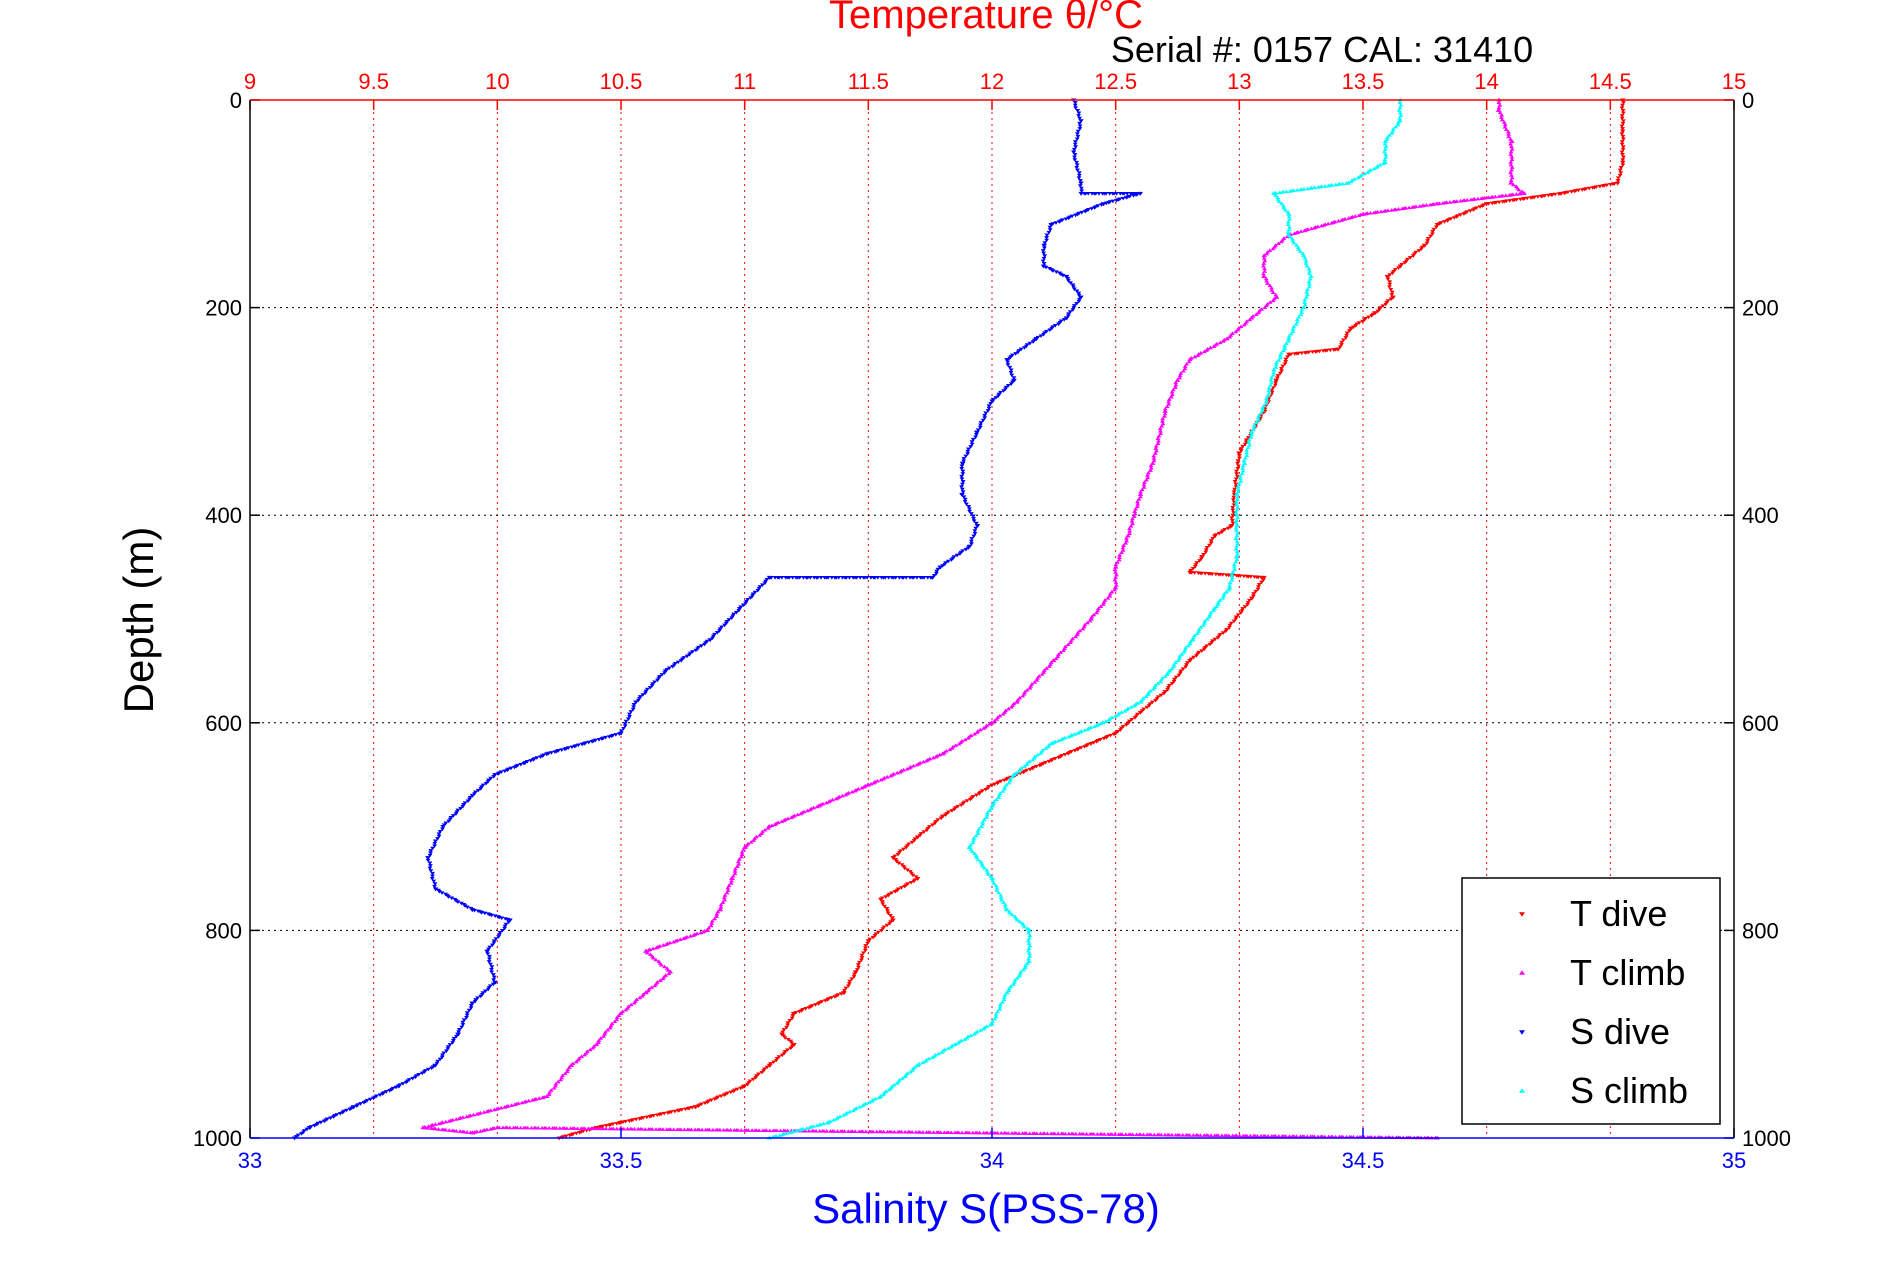  What do you see at coordinates (1760, 515) in the screenshot?
I see `depth-tick-label-right: 400` at bounding box center [1760, 515].